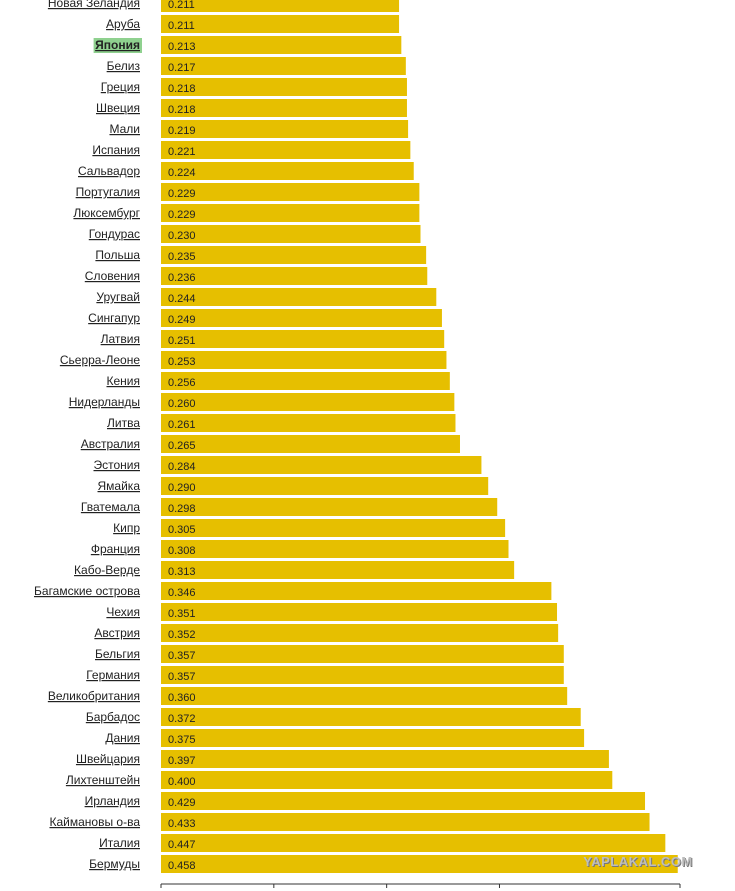 Image resolution: width=735 pixels, height=891 pixels. I want to click on category-label: Сингапур, so click(114, 318).